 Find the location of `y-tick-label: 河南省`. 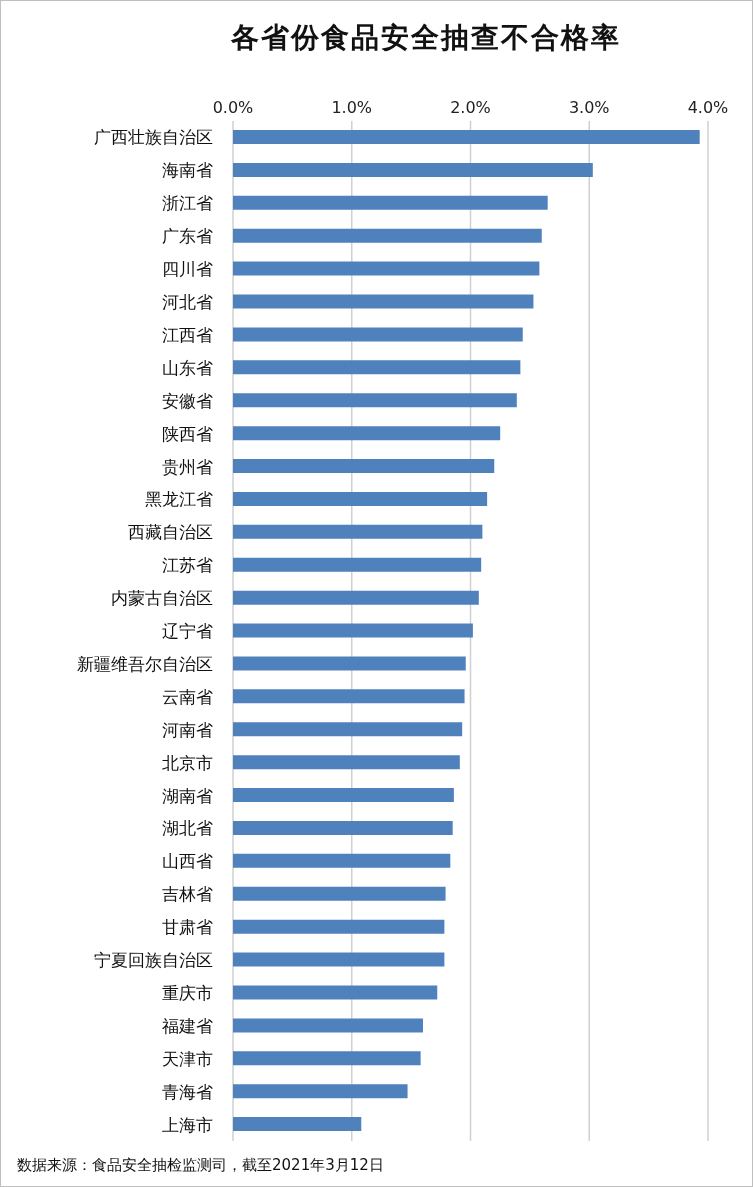

y-tick-label: 河南省 is located at coordinates (187, 729).